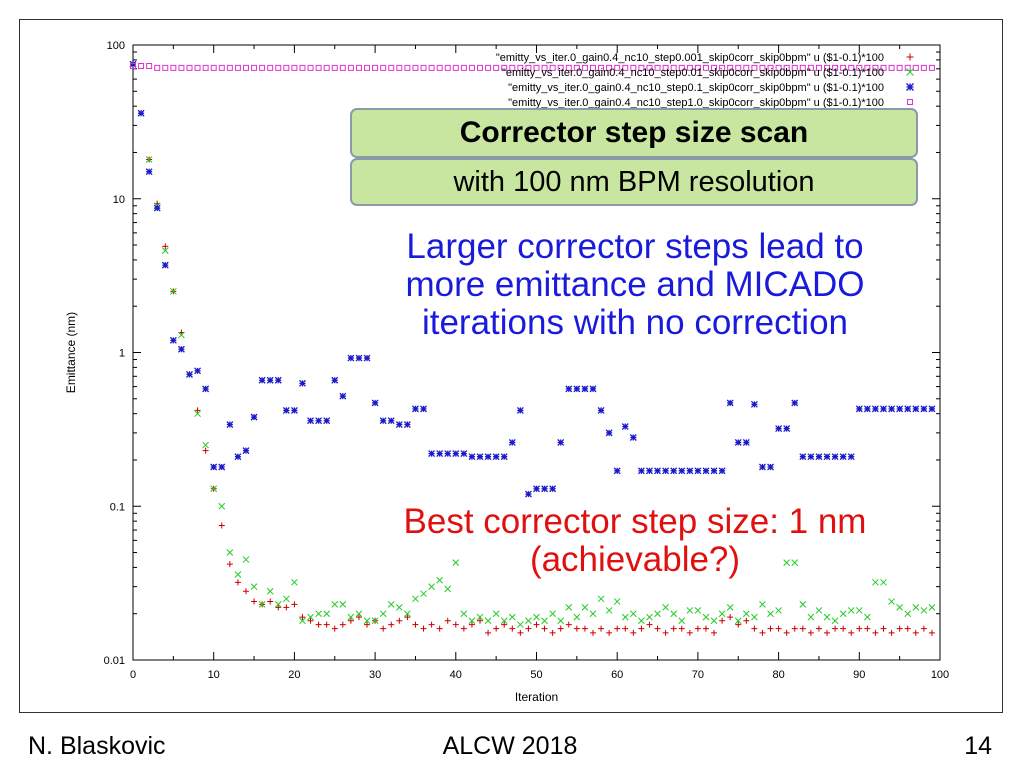 The height and width of the screenshot is (768, 1024). What do you see at coordinates (617, 675) in the screenshot?
I see `x-tick-label: 60` at bounding box center [617, 675].